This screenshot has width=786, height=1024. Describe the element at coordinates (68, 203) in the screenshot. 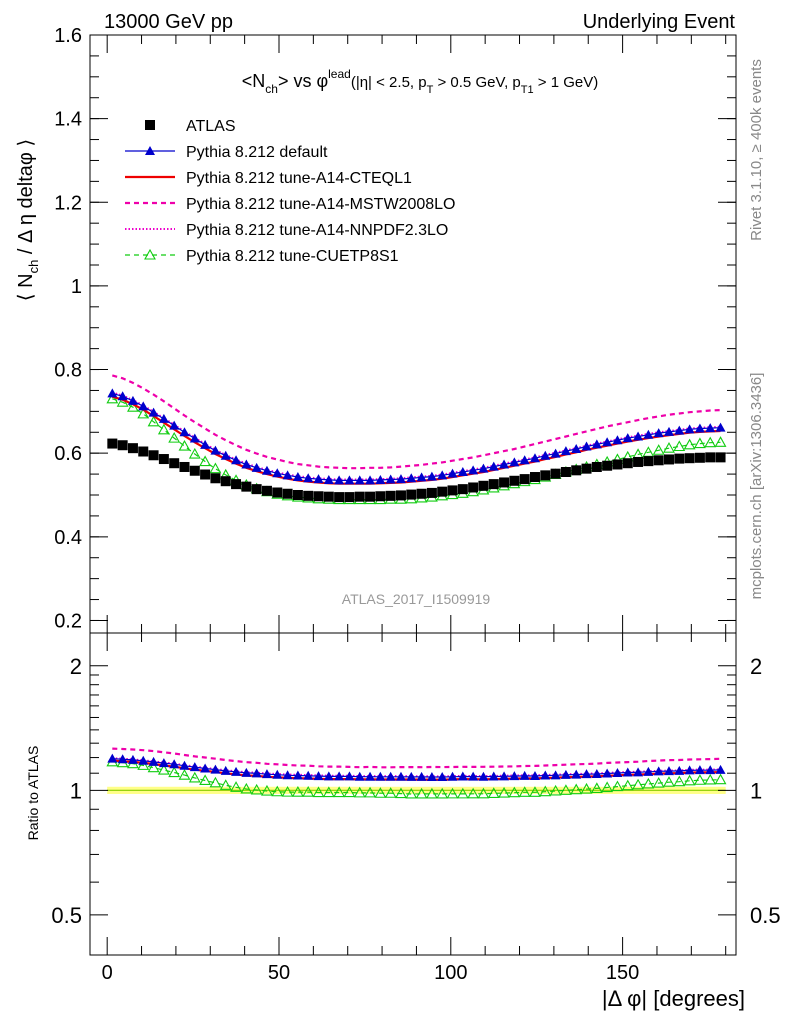

I see `y-tick-label: 1.2` at that location.